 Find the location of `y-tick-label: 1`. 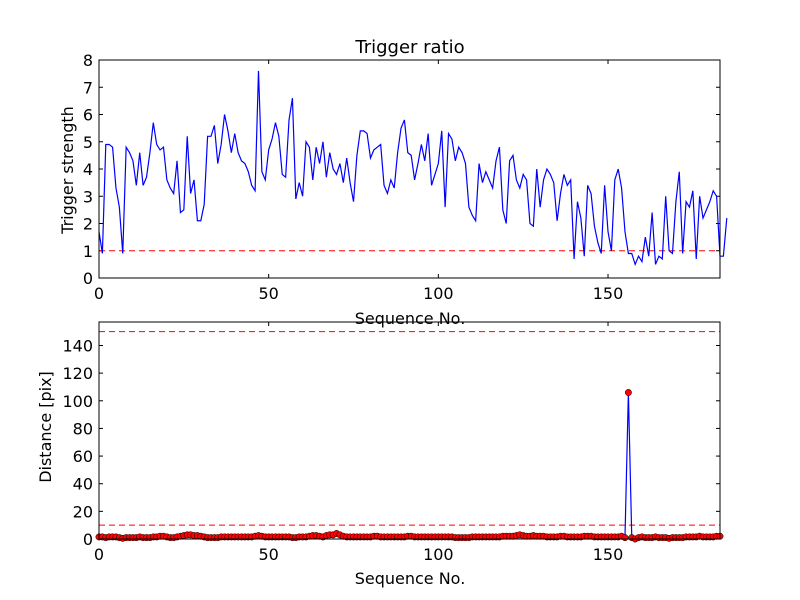

y-tick-label: 1 is located at coordinates (88, 251).